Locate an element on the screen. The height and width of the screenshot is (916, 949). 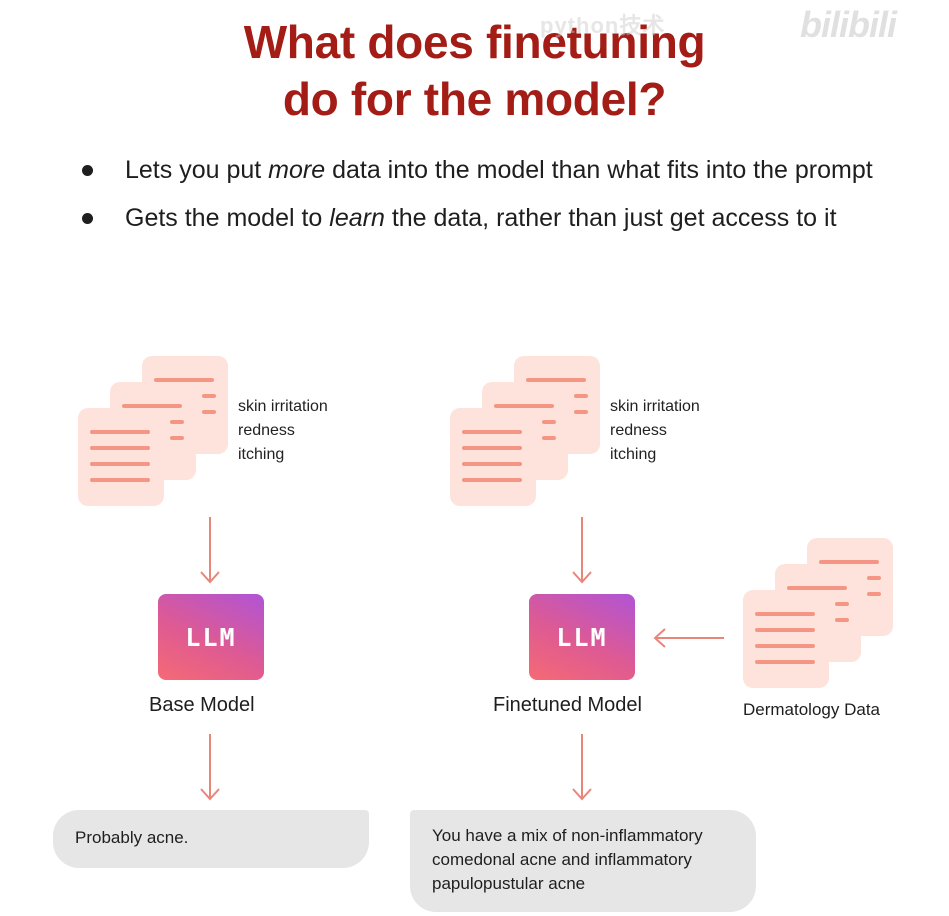
left-documents-stack-icon is located at coordinates (153, 431).